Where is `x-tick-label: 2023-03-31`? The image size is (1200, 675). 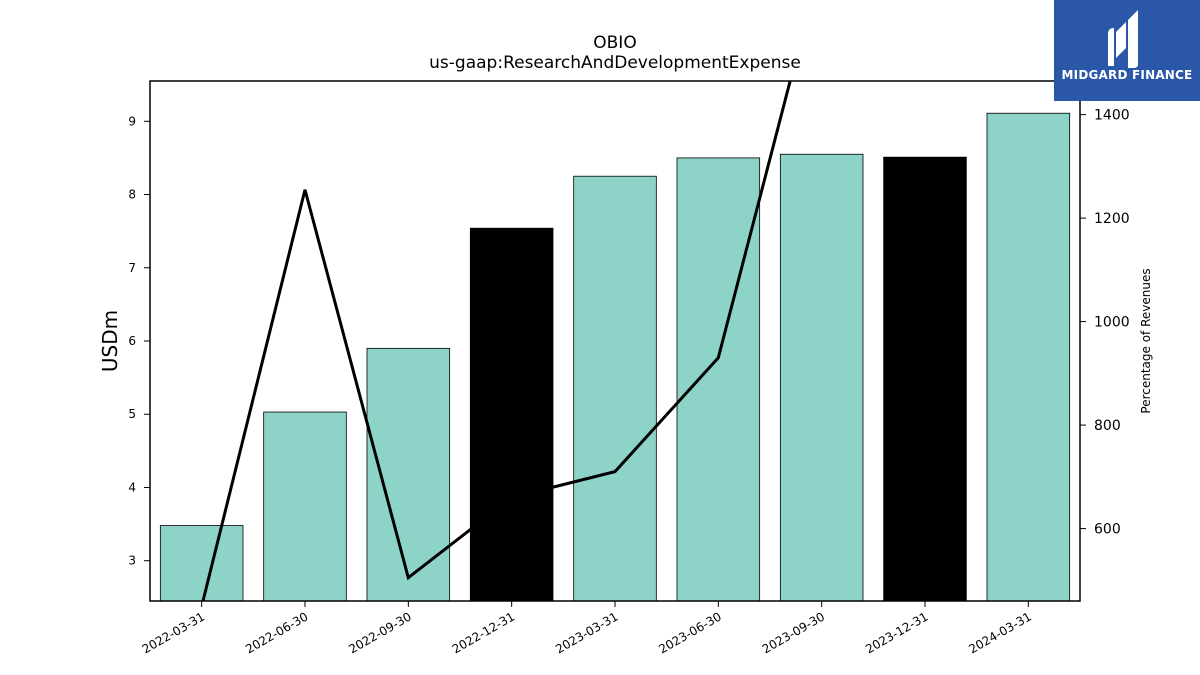 x-tick-label: 2023-03-31 is located at coordinates (586, 632).